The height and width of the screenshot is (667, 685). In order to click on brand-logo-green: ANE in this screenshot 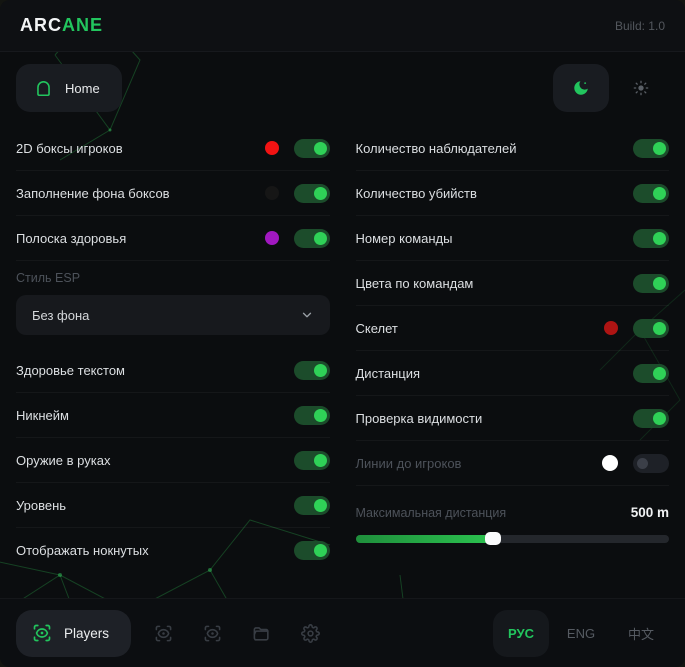, I will do `click(83, 25)`.